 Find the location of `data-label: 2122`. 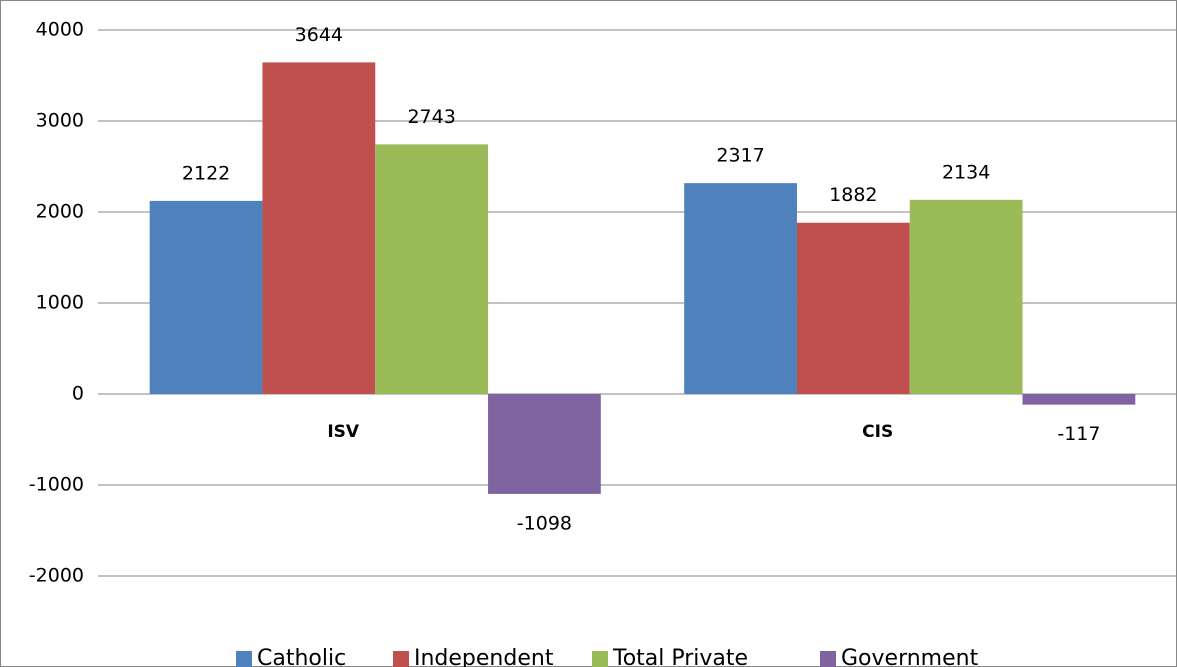

data-label: 2122 is located at coordinates (206, 173).